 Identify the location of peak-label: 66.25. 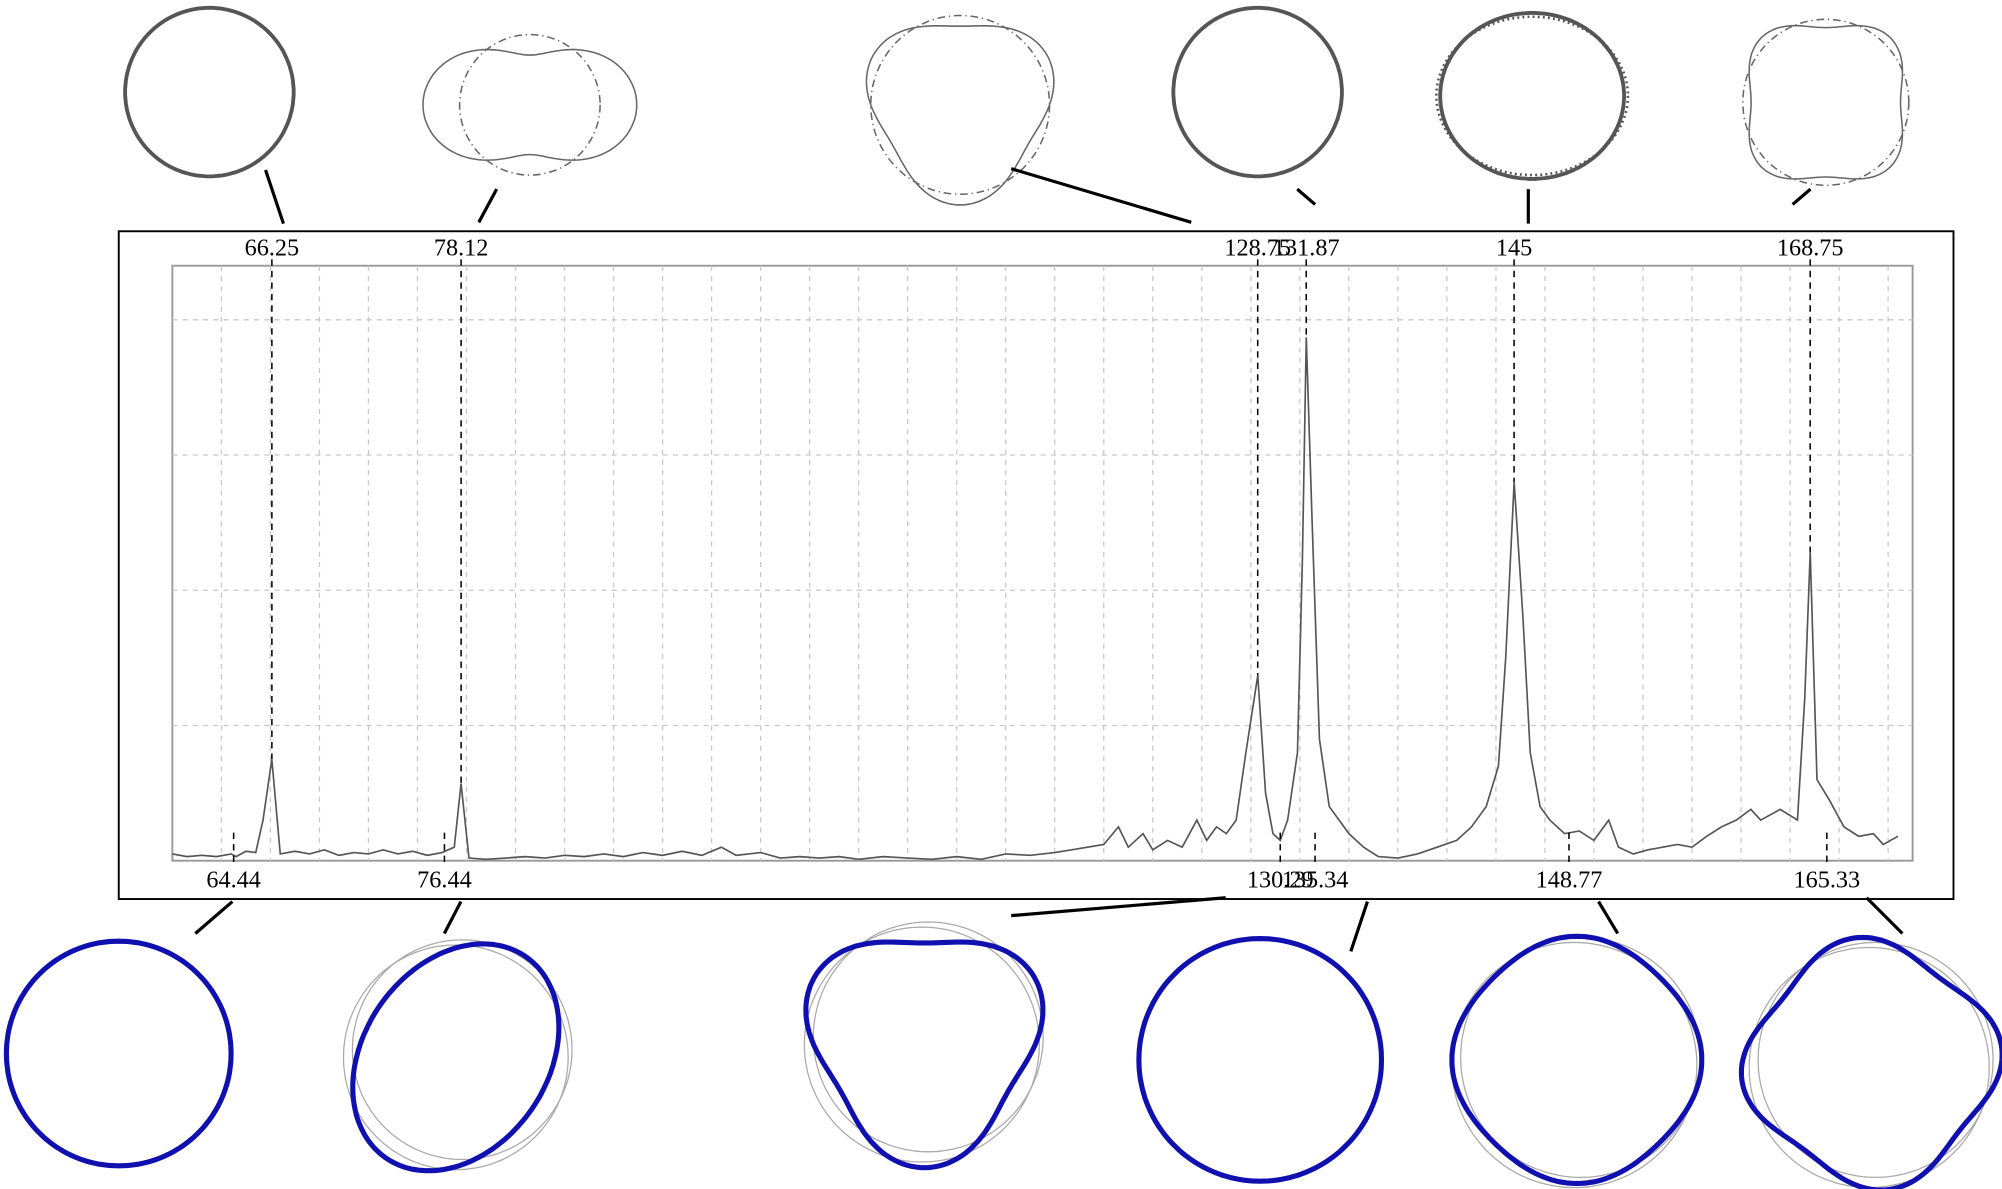
(272, 248).